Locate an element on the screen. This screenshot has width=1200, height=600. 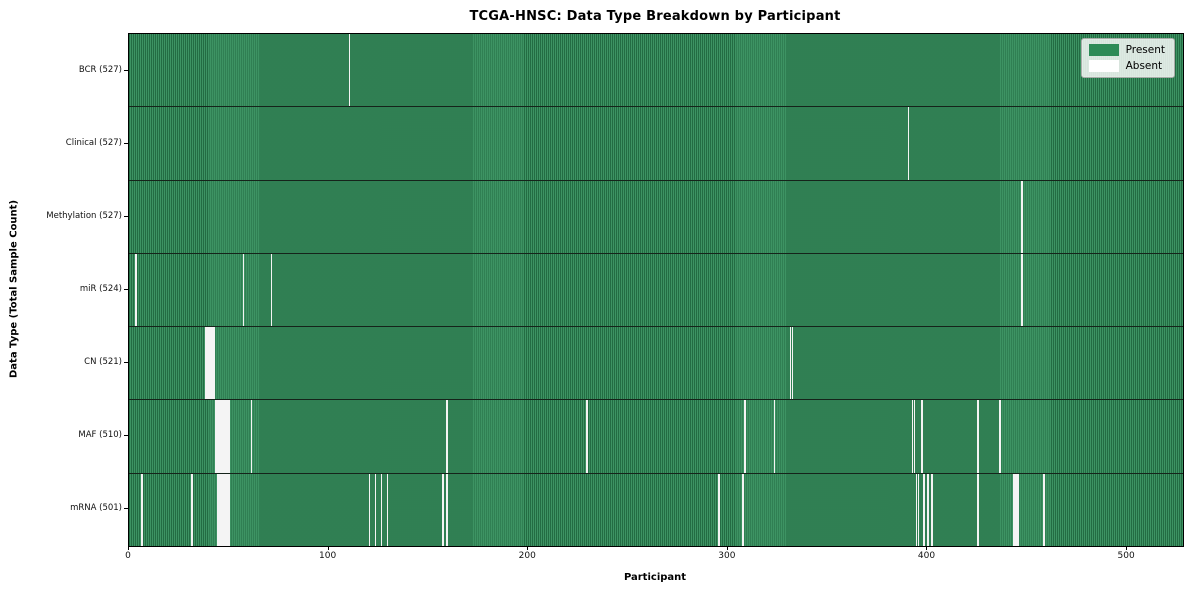
y-axis-label: Data Type (Total Sample Count) is located at coordinates (14, 289).